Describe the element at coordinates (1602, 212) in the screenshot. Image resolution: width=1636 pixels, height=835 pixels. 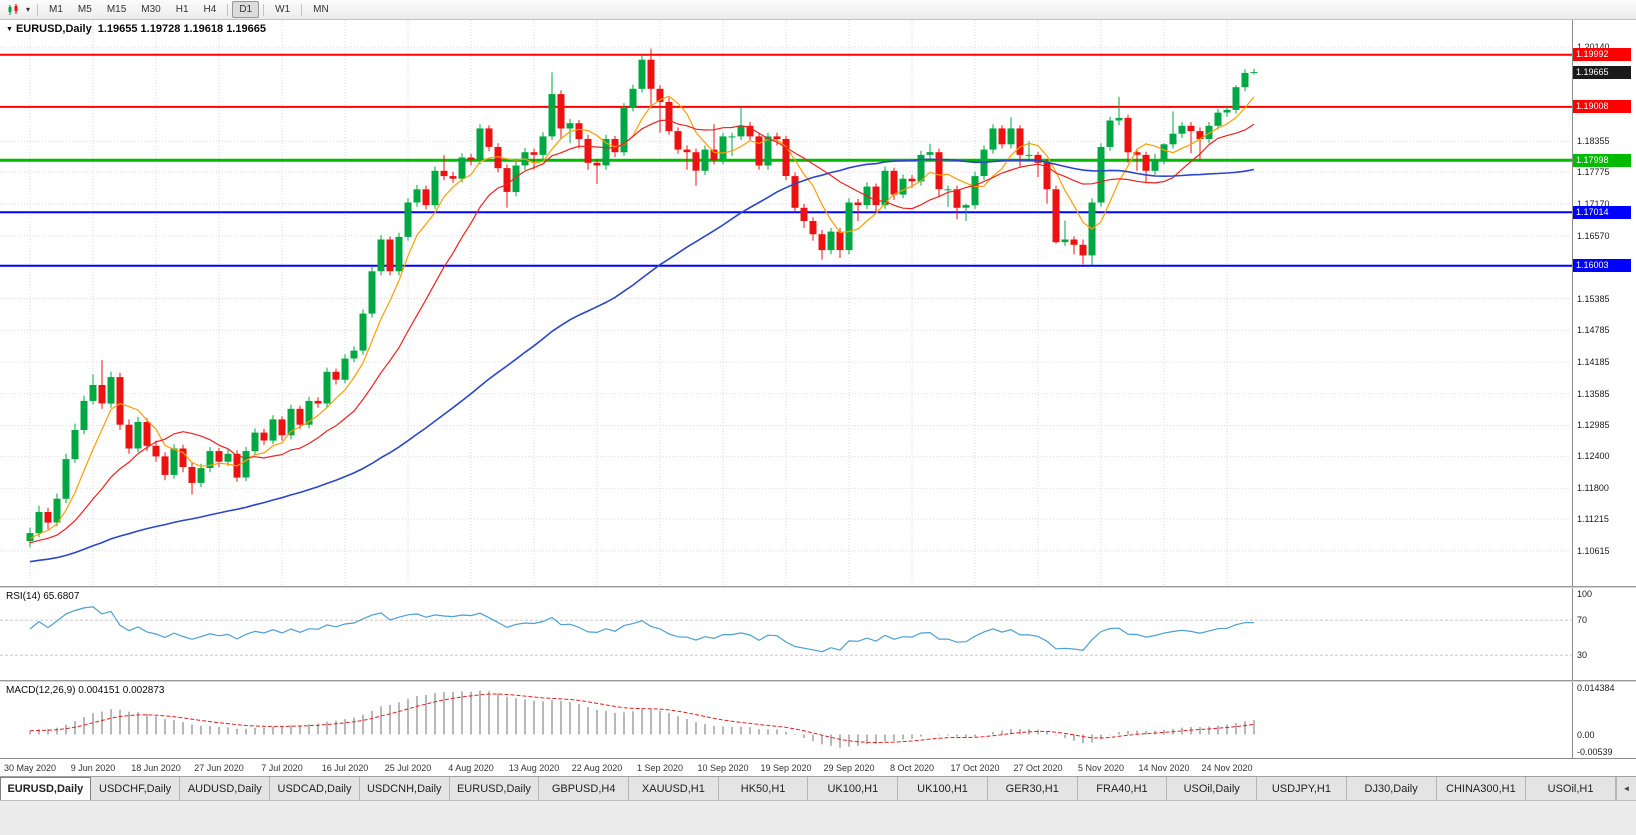
I see `line-price-badge: 1.17014` at that location.